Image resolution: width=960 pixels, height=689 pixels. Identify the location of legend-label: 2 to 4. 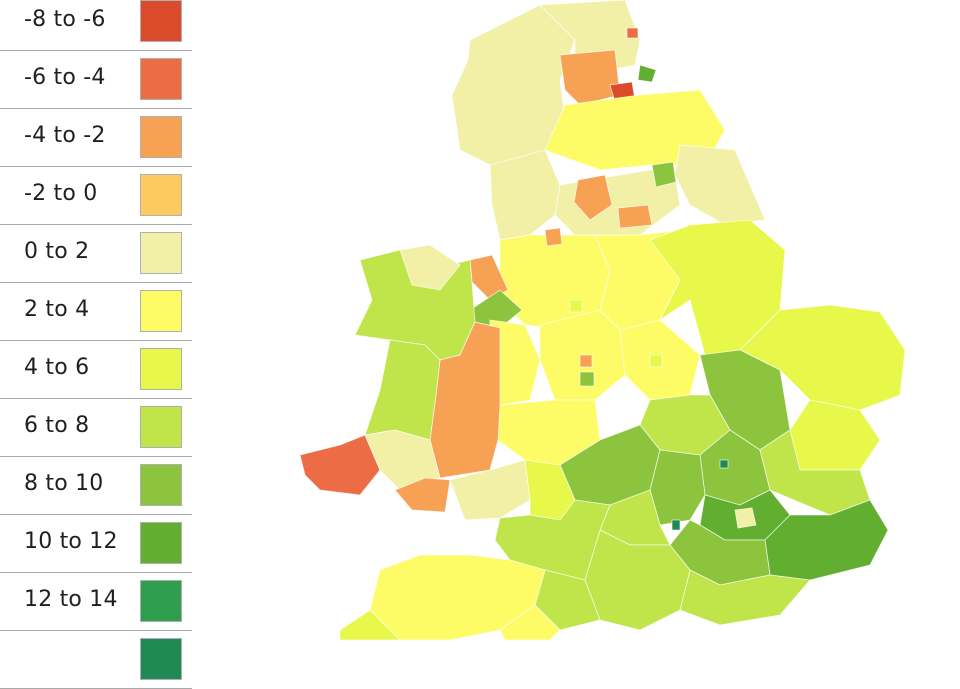
(57, 309).